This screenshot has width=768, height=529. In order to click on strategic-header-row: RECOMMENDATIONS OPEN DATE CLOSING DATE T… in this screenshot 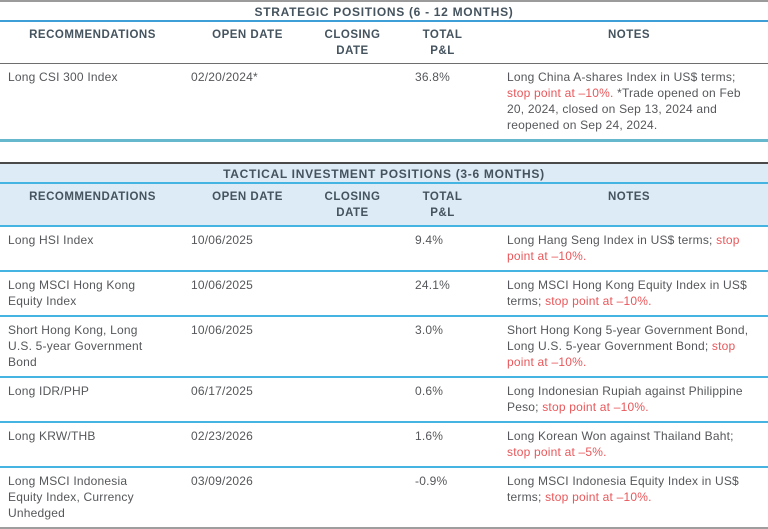, I will do `click(384, 43)`.